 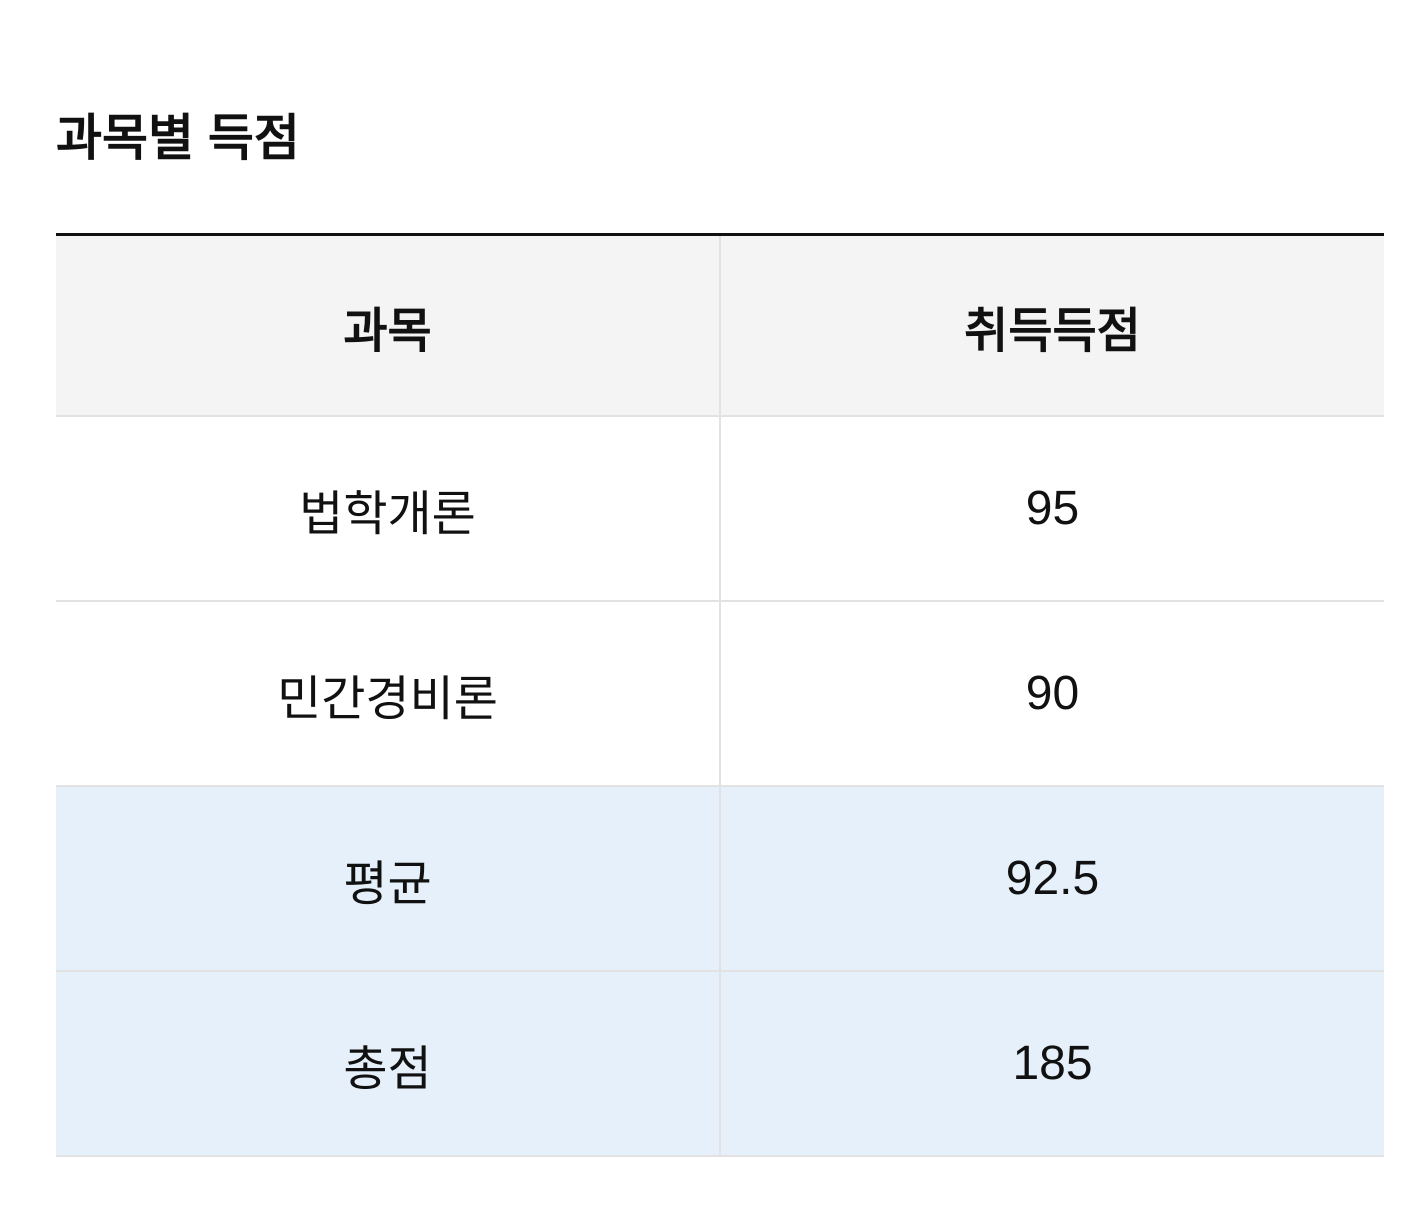 What do you see at coordinates (1052, 694) in the screenshot?
I see `score-cell: 90` at bounding box center [1052, 694].